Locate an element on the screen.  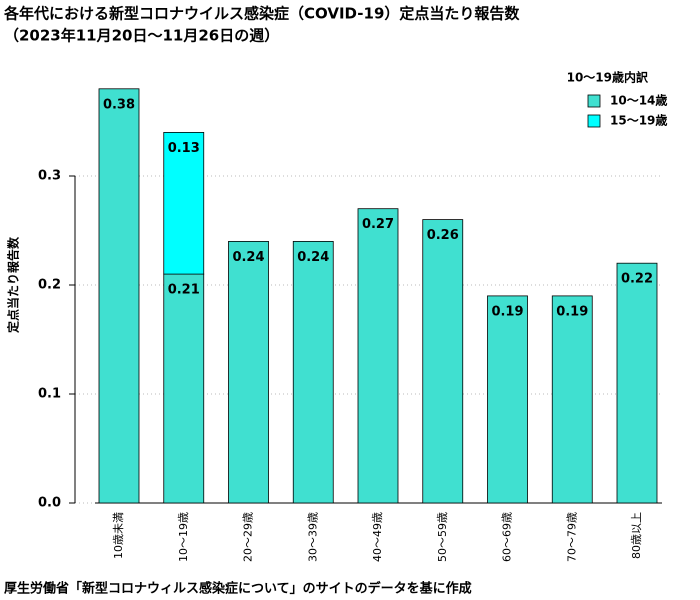
x-tick-label: 50〜59歳 is located at coordinates (442, 537).